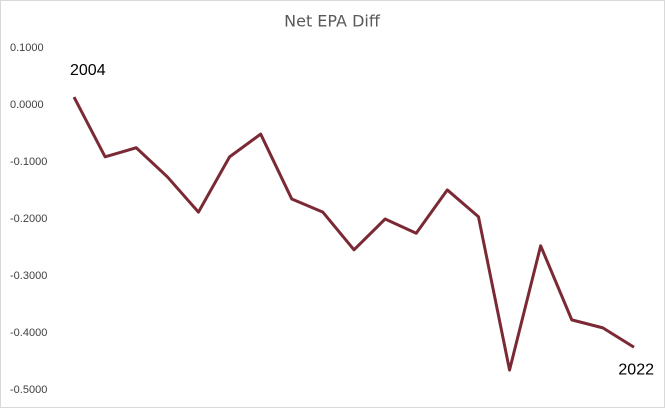 The height and width of the screenshot is (408, 665). What do you see at coordinates (88, 70) in the screenshot?
I see `annotation: 2004` at bounding box center [88, 70].